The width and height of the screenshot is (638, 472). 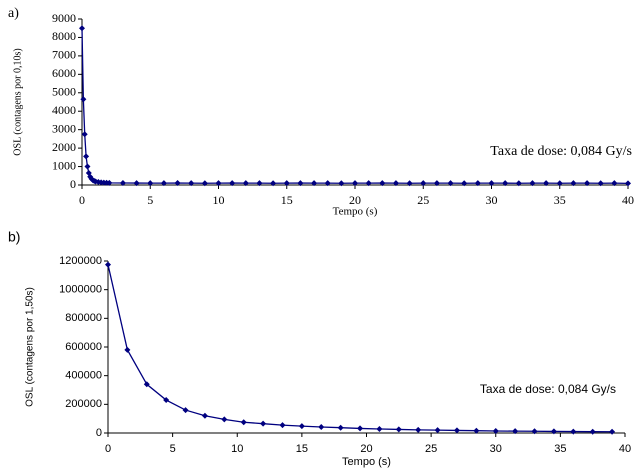 What do you see at coordinates (83, 318) in the screenshot?
I see `y-tick-label: 800000` at bounding box center [83, 318].